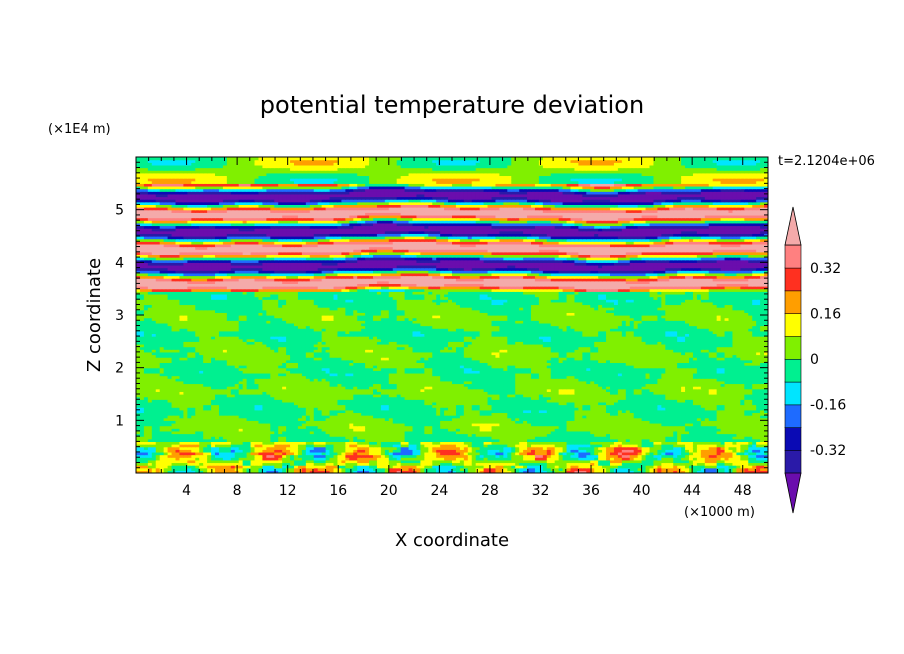  Describe the element at coordinates (452, 540) in the screenshot. I see `x-axis-label: X coordinate` at that location.